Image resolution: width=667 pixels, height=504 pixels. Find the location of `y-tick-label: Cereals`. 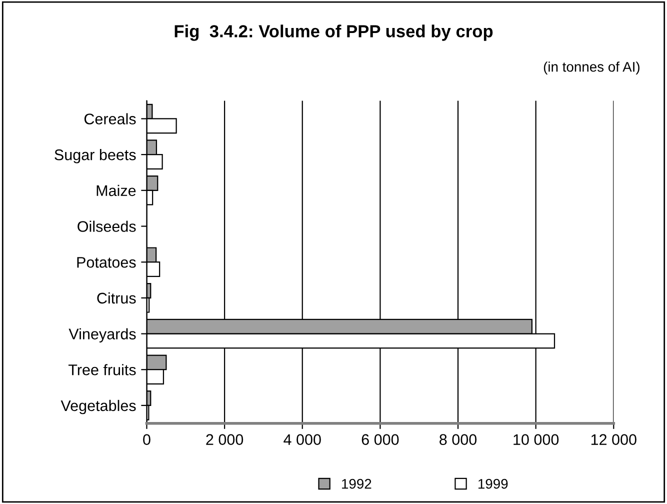

y-tick-label: Cereals is located at coordinates (110, 118).